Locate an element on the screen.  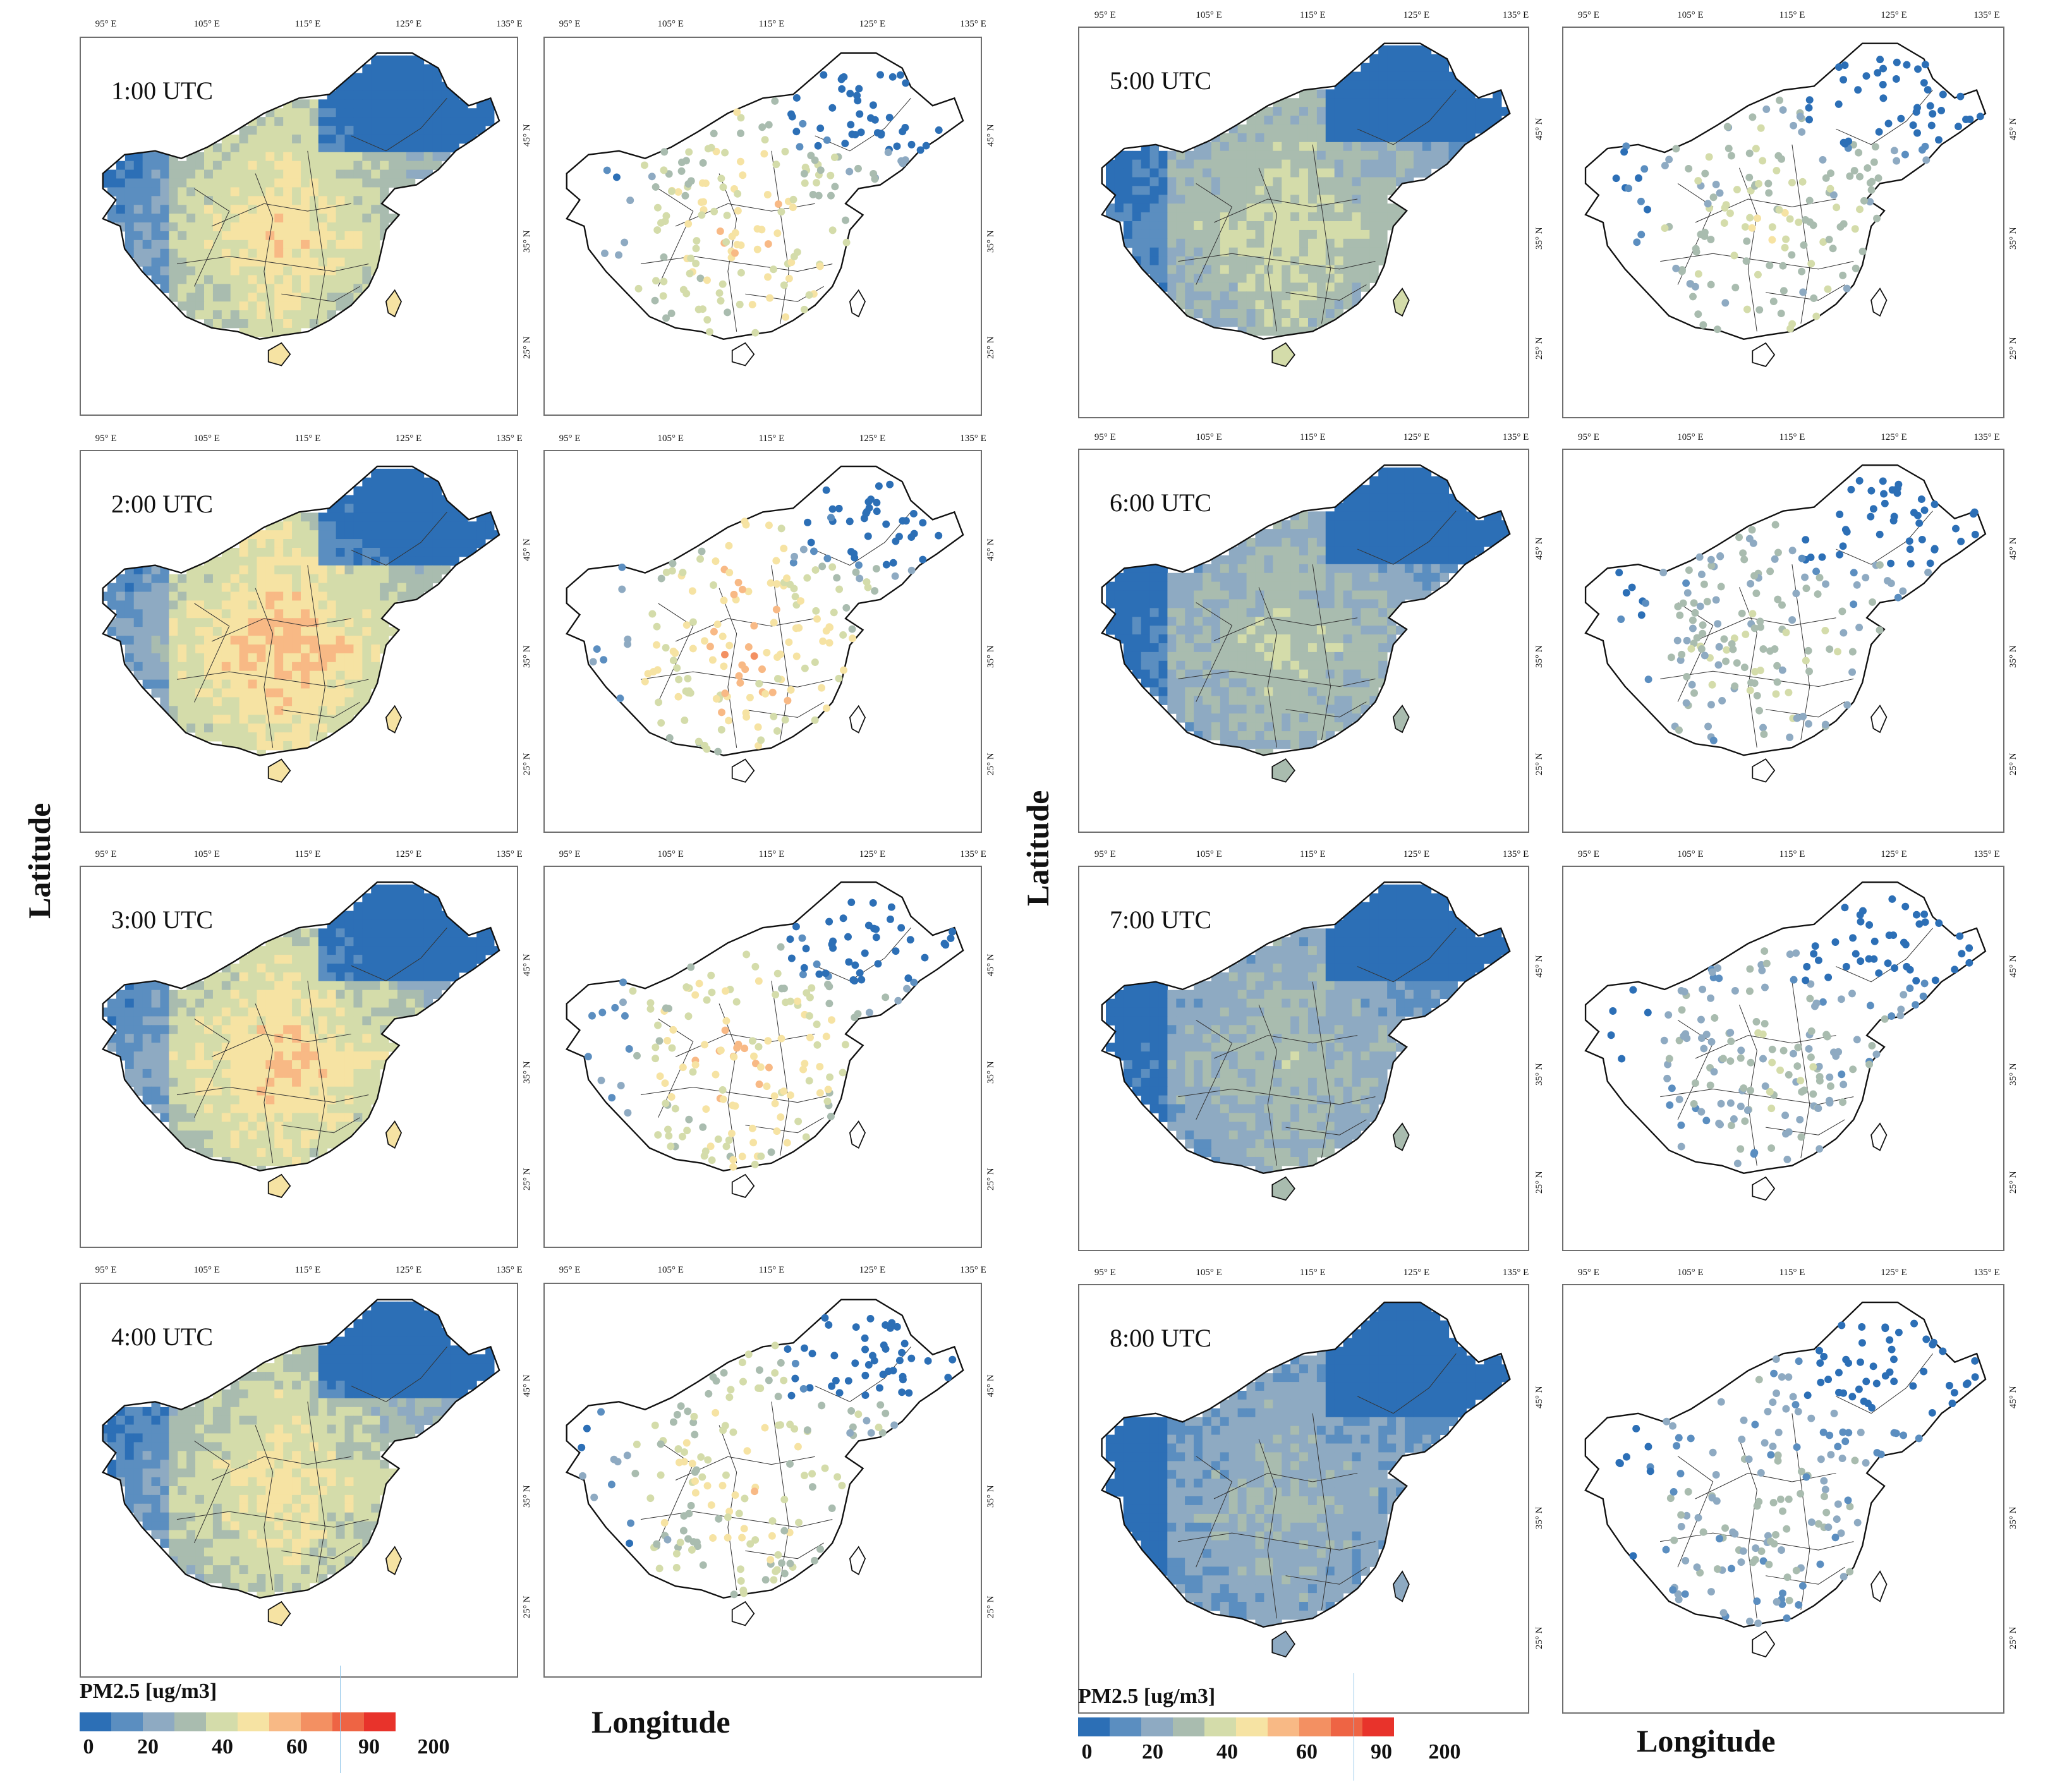
country-outline is located at coordinates (764, 197).